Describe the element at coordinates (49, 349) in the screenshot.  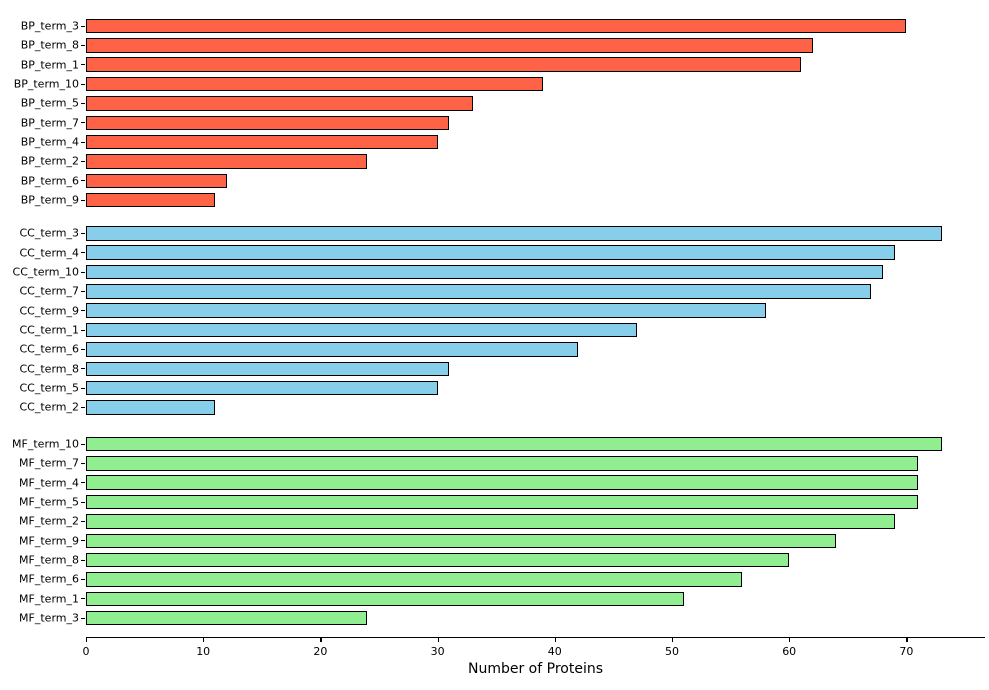
I see `y-tick-label-CC_term_6: CC_term_6` at that location.